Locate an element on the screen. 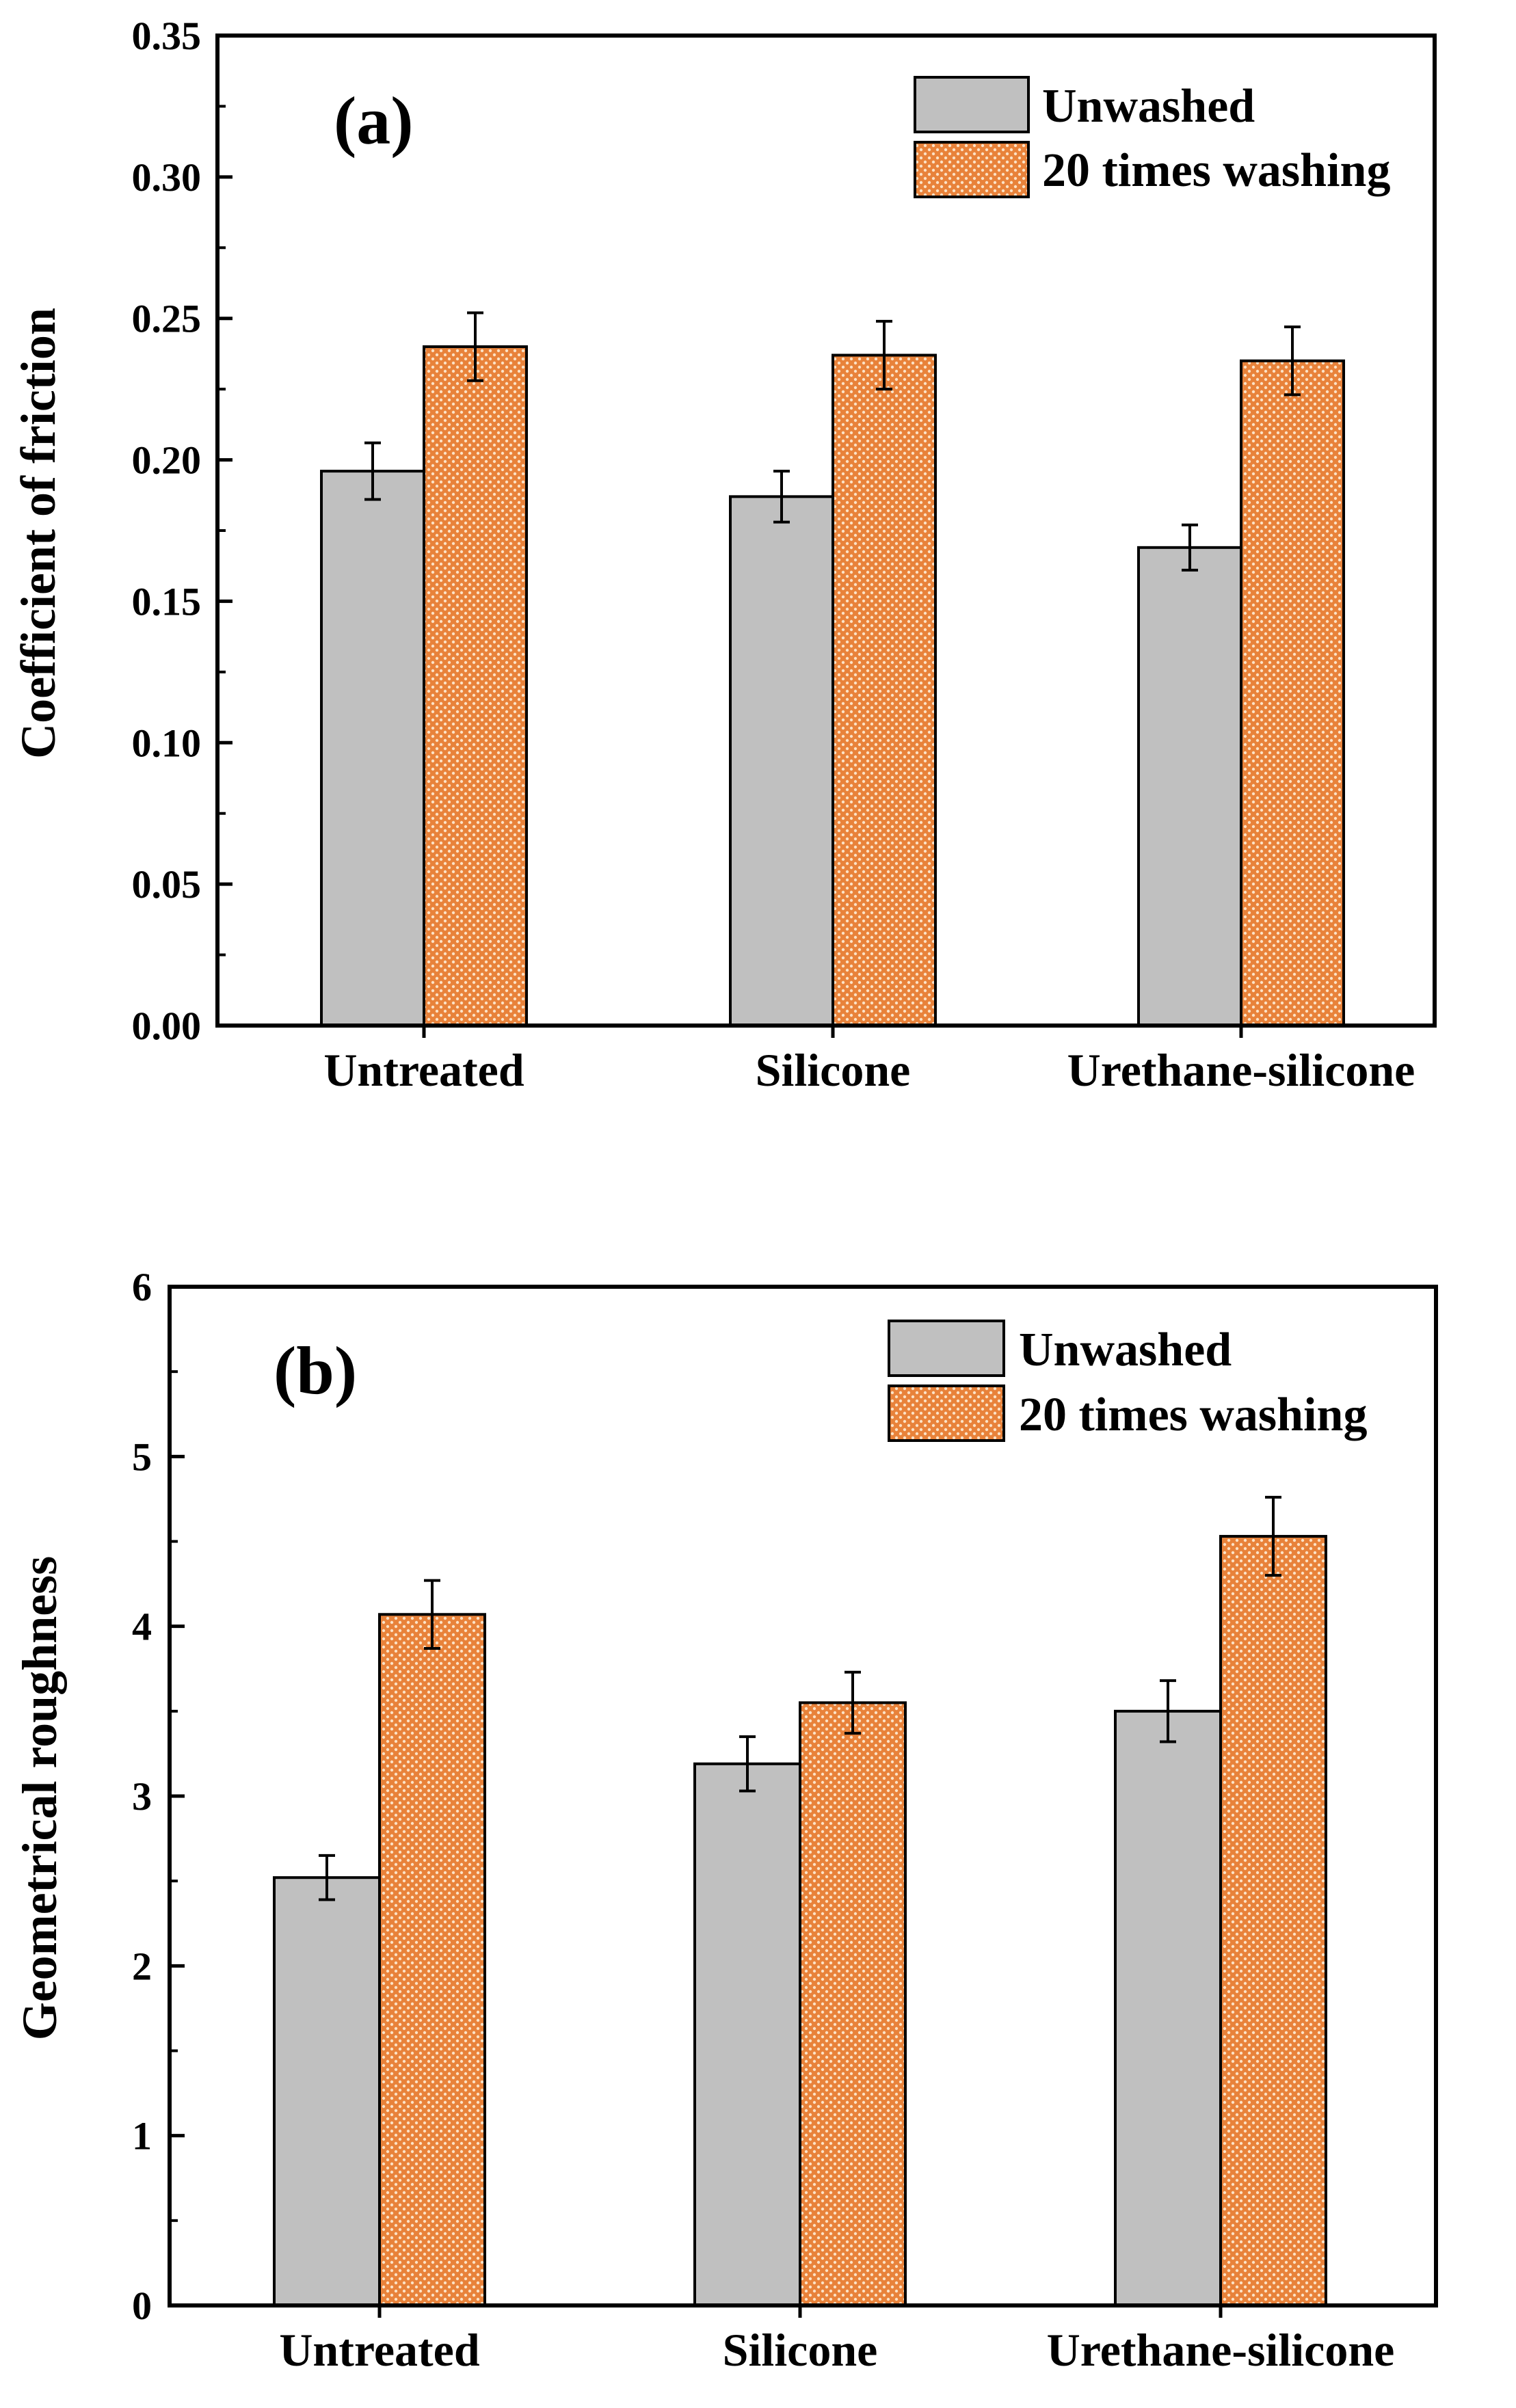 The width and height of the screenshot is (1516, 2408). panel-a-category-label: Untreated is located at coordinates (423, 1070).